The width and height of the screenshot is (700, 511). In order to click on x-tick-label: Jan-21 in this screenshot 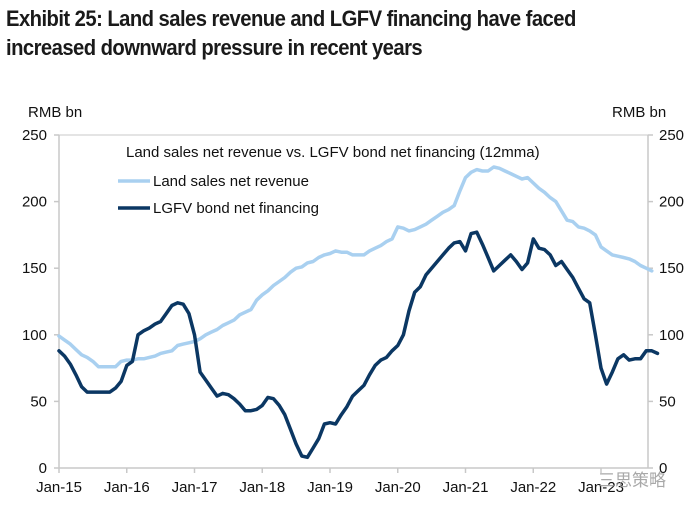, I will do `click(466, 487)`.